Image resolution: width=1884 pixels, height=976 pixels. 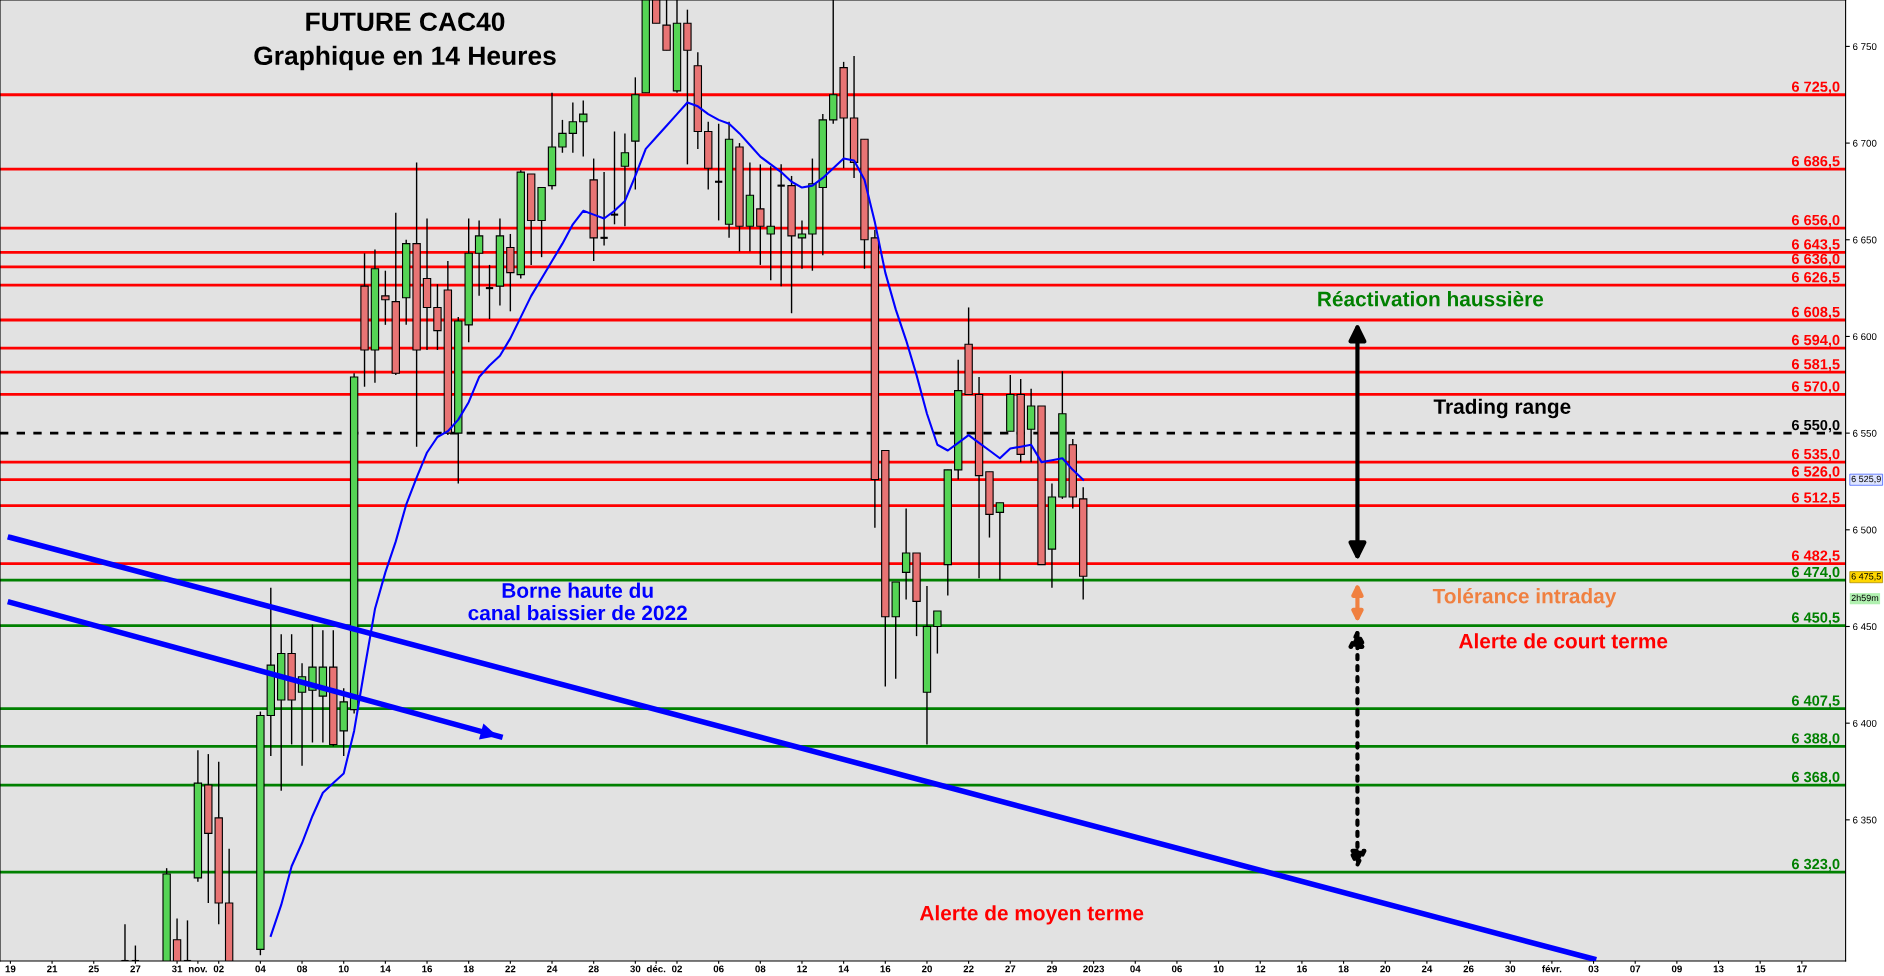 I want to click on x-tick-label: 03, so click(x=1593, y=969).